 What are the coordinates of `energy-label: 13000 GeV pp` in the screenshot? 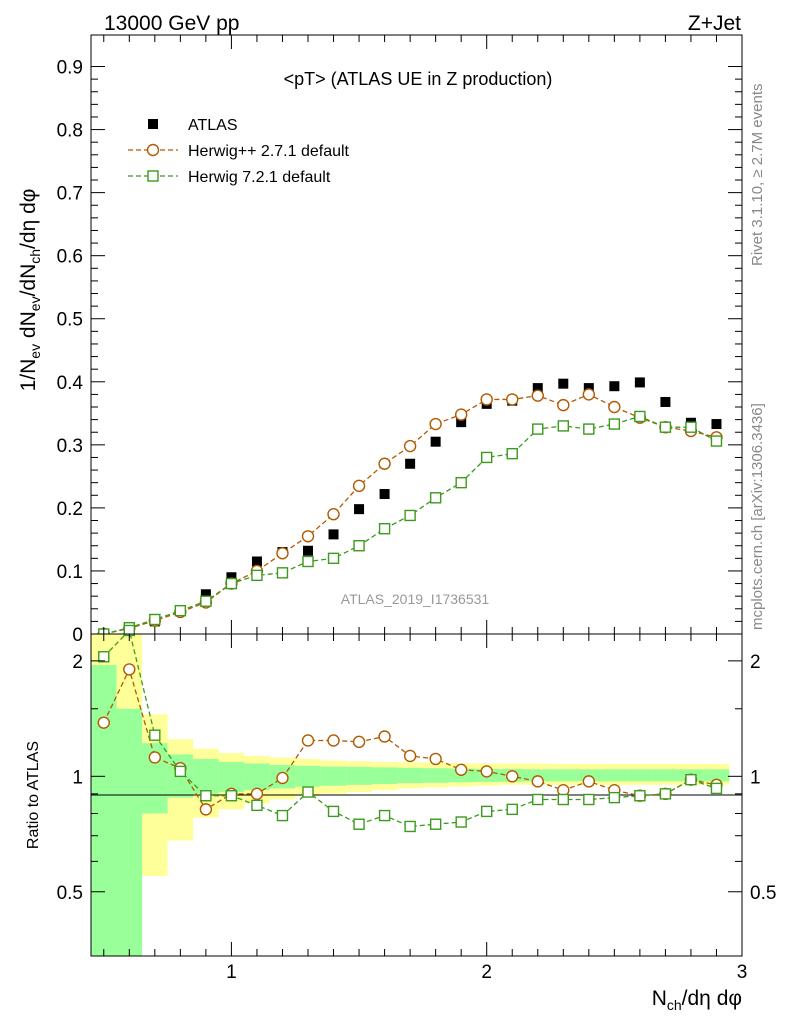 It's located at (171, 23).